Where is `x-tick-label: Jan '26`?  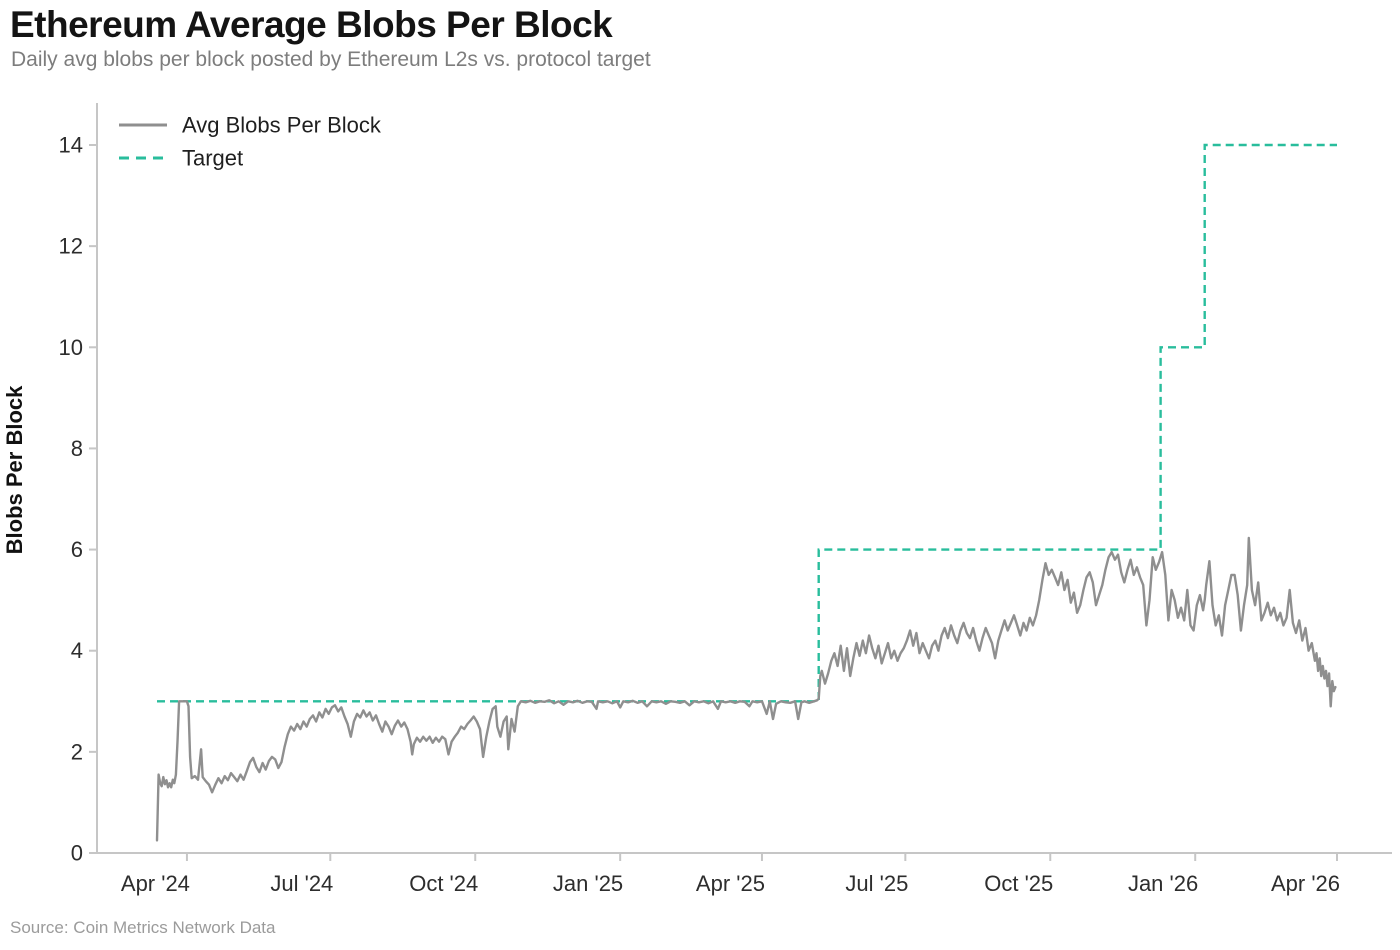 x-tick-label: Jan '26 is located at coordinates (1163, 883).